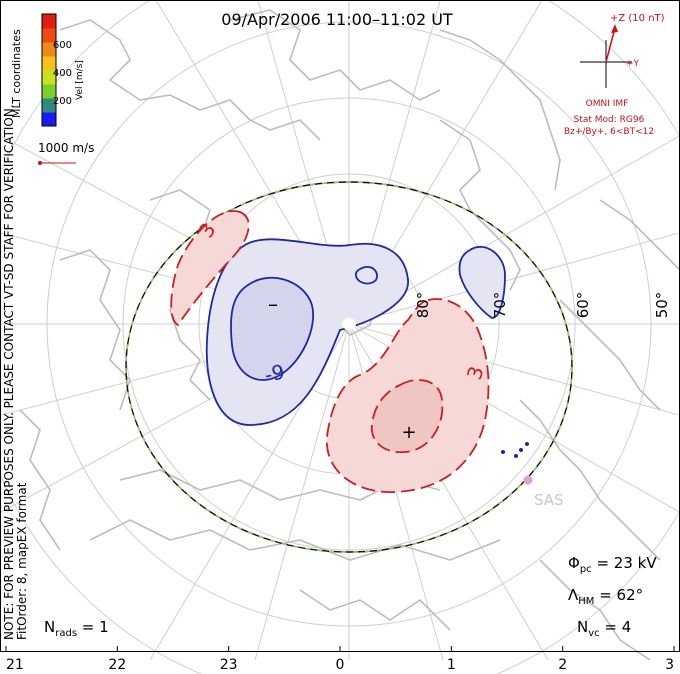 This screenshot has height=674, width=680. I want to click on potential-min-marker: –, so click(273, 304).